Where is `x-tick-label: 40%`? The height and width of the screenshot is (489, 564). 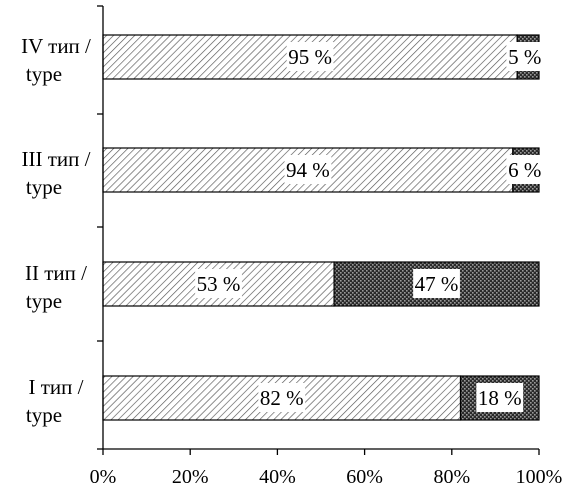
x-tick-label: 40% is located at coordinates (277, 477).